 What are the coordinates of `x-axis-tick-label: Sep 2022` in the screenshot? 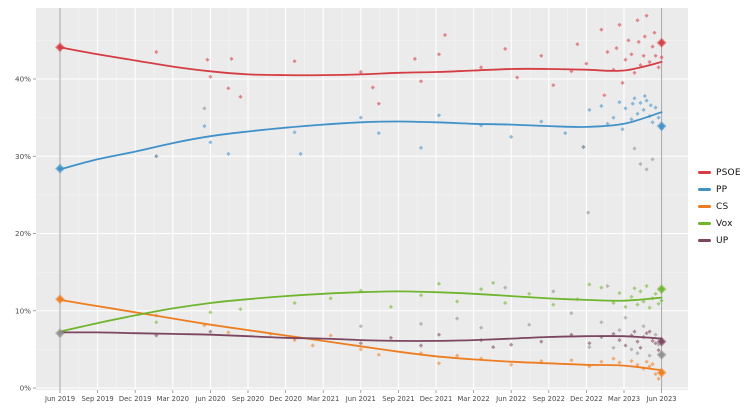 It's located at (549, 399).